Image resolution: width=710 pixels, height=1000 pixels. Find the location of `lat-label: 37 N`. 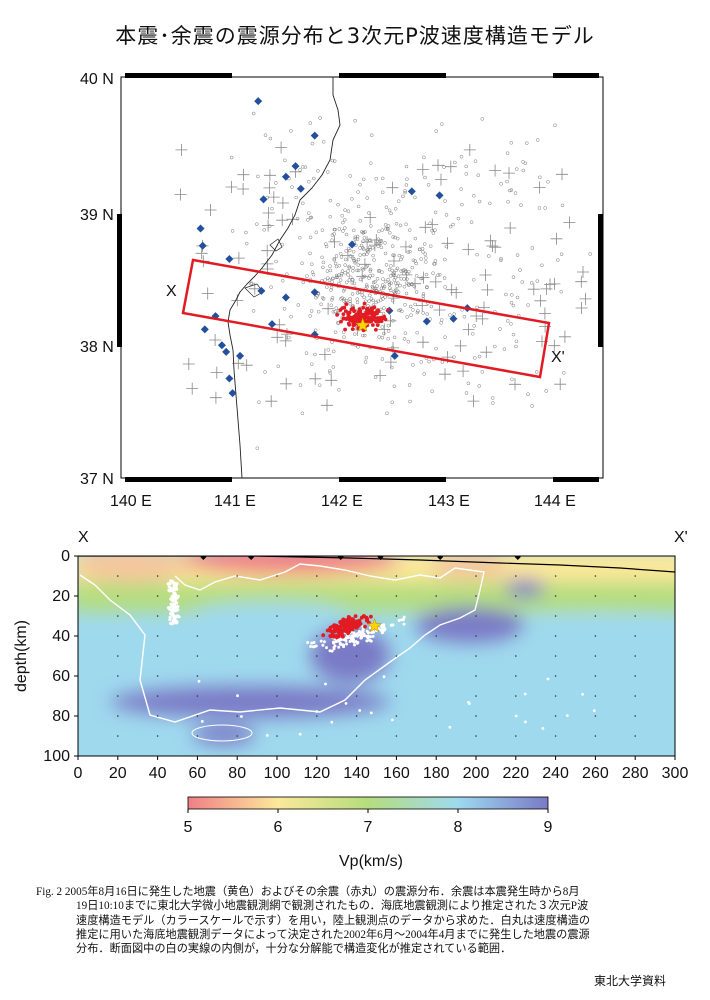

lat-label: 37 N is located at coordinates (97, 479).